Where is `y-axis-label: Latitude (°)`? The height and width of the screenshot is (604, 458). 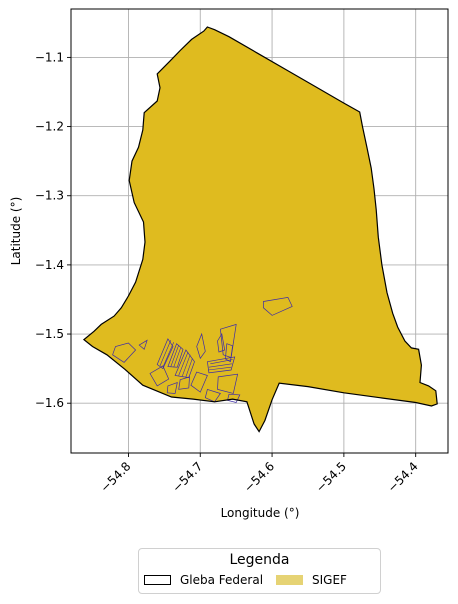 y-axis-label: Latitude (°) is located at coordinates (16, 231).